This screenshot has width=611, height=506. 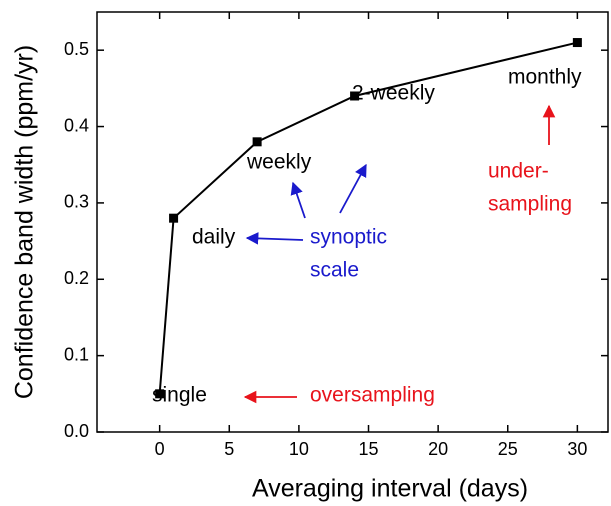 What do you see at coordinates (76, 354) in the screenshot?
I see `y-tick-label: 0.1` at bounding box center [76, 354].